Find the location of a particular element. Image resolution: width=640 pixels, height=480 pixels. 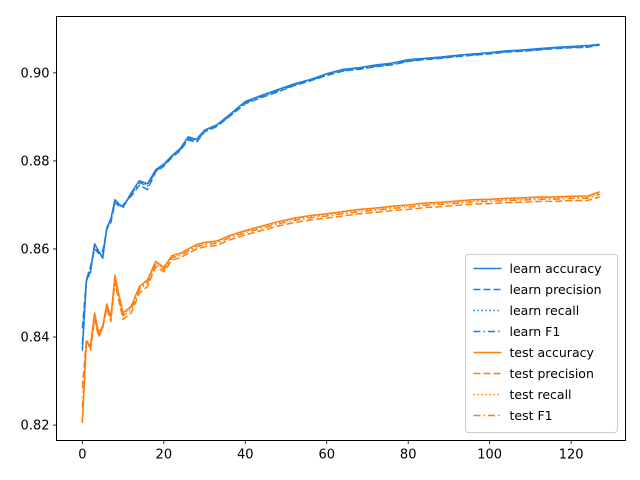

y-tick-label: 0.88 is located at coordinates (35, 161).